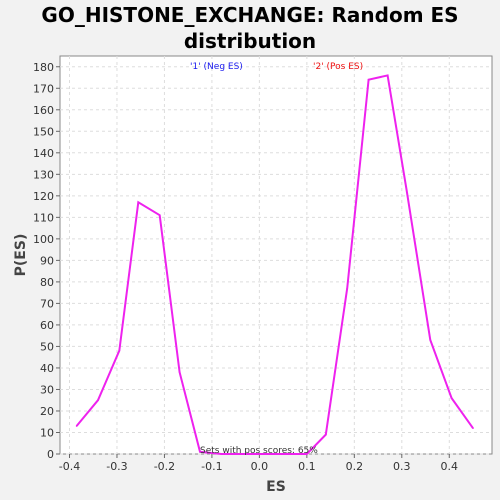 The image size is (500, 500). What do you see at coordinates (43, 239) in the screenshot?
I see `y-tick-label: 100` at bounding box center [43, 239].